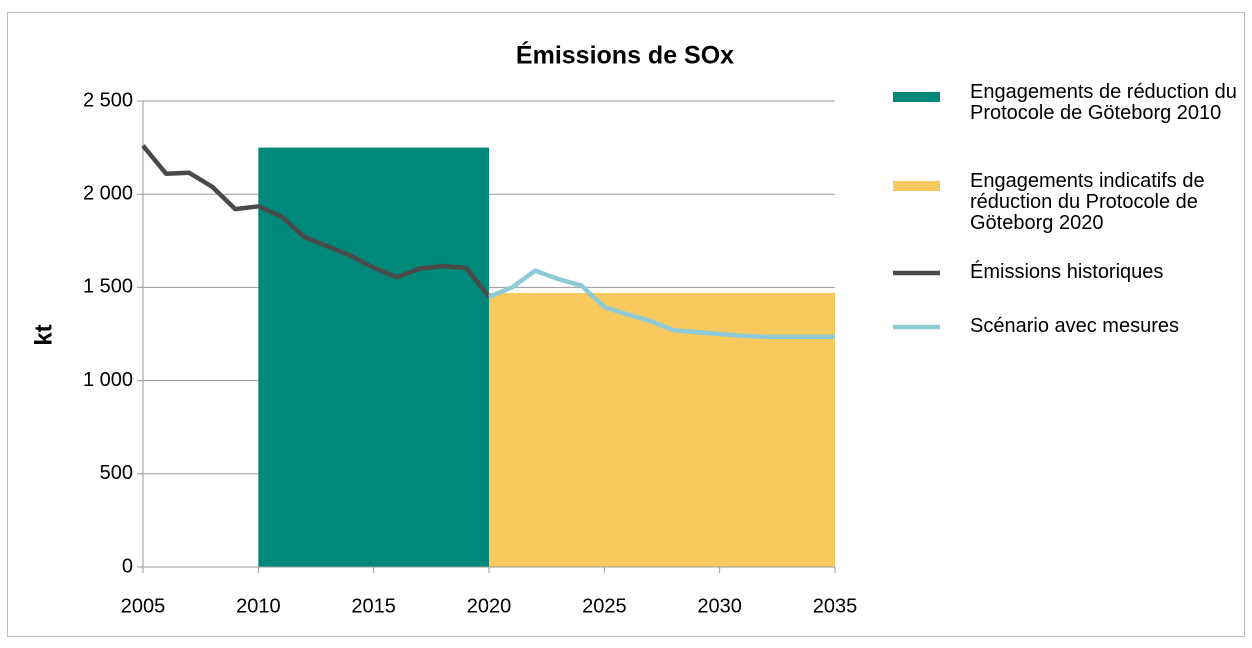  I want to click on x-tick-label: 2035, so click(835, 606).